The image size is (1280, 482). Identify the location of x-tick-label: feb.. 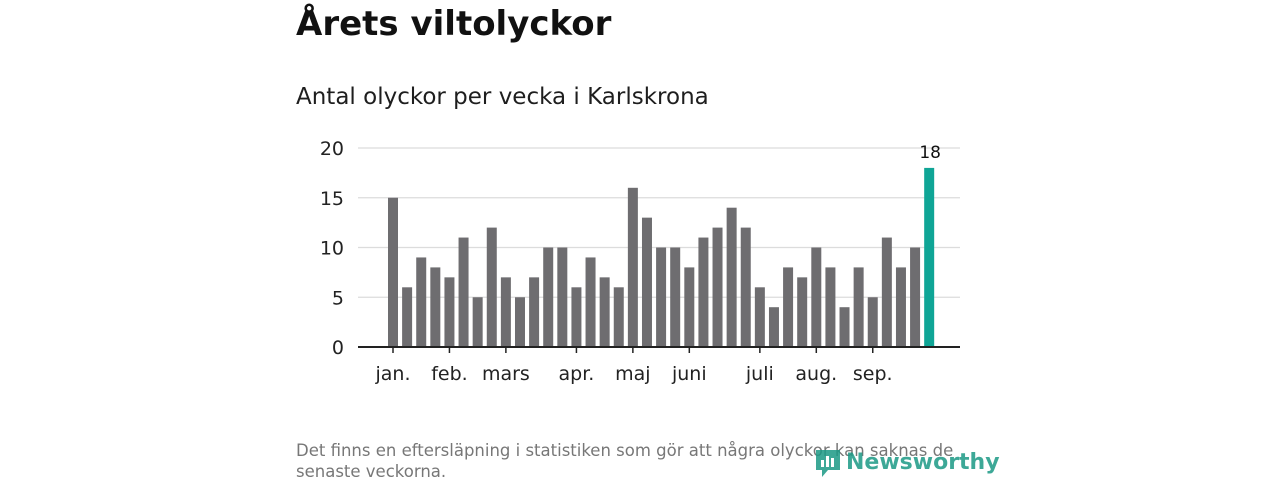
(449, 374).